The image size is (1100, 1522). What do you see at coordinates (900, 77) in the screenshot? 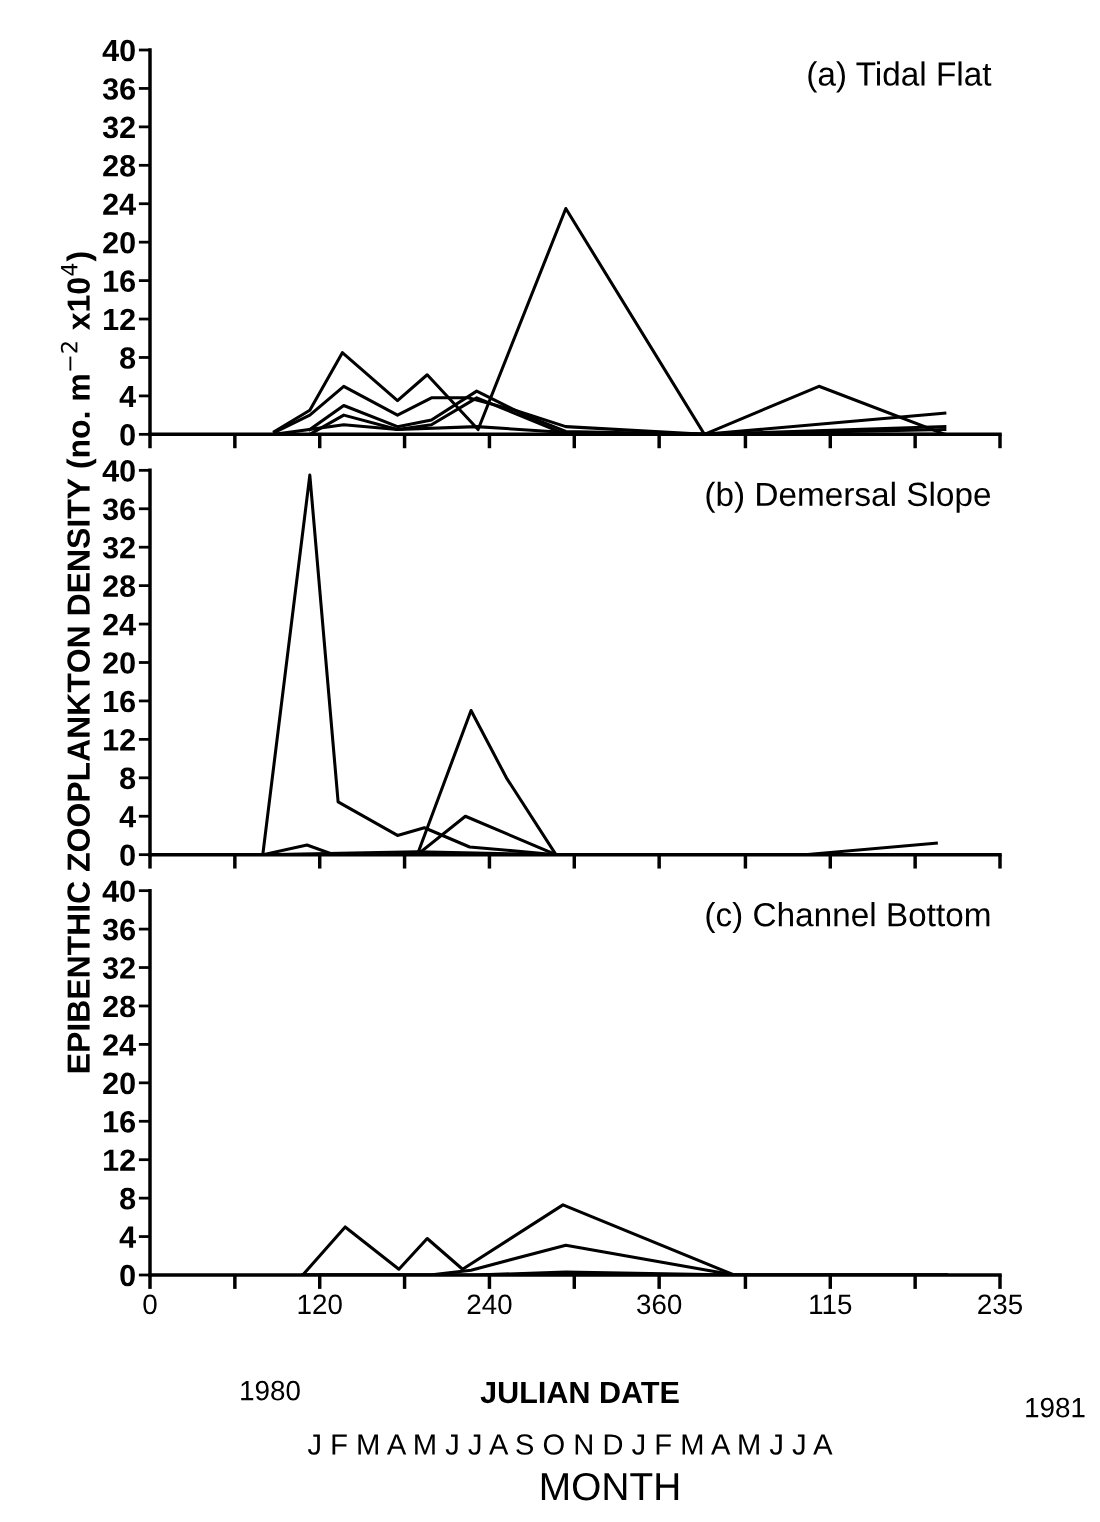
I see `chart-title: (a) Tidal Flat` at bounding box center [900, 77].